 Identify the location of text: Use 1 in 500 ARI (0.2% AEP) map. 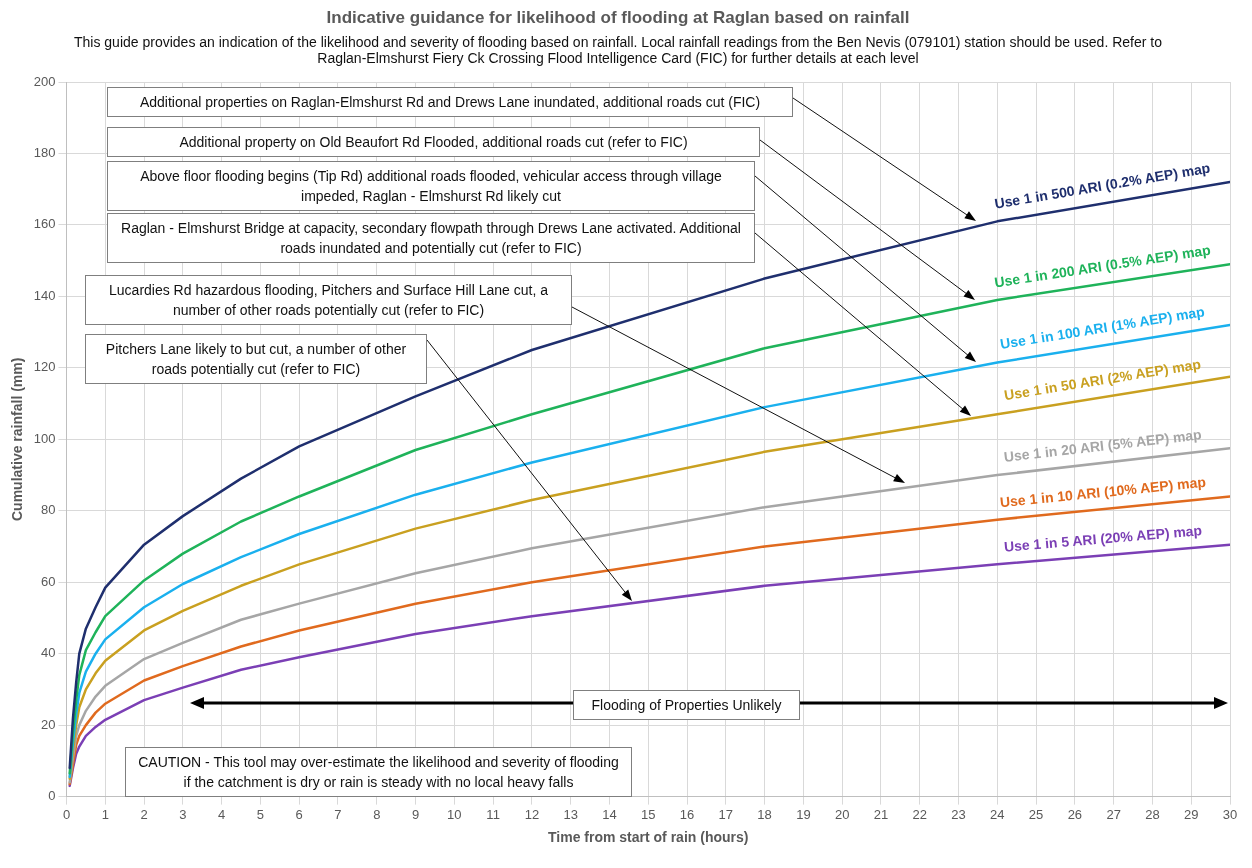
(1102, 185).